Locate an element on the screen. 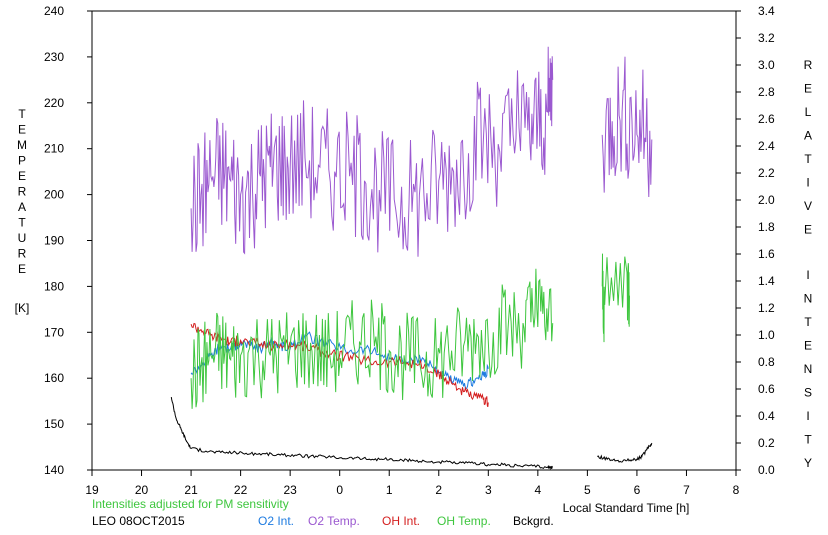 The height and width of the screenshot is (535, 828). right-title-letter: V is located at coordinates (808, 206).